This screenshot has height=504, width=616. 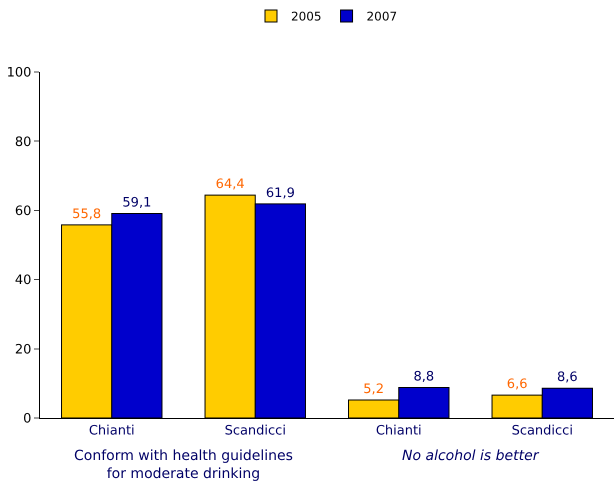 What do you see at coordinates (382, 17) in the screenshot?
I see `legend-label: 2007` at bounding box center [382, 17].